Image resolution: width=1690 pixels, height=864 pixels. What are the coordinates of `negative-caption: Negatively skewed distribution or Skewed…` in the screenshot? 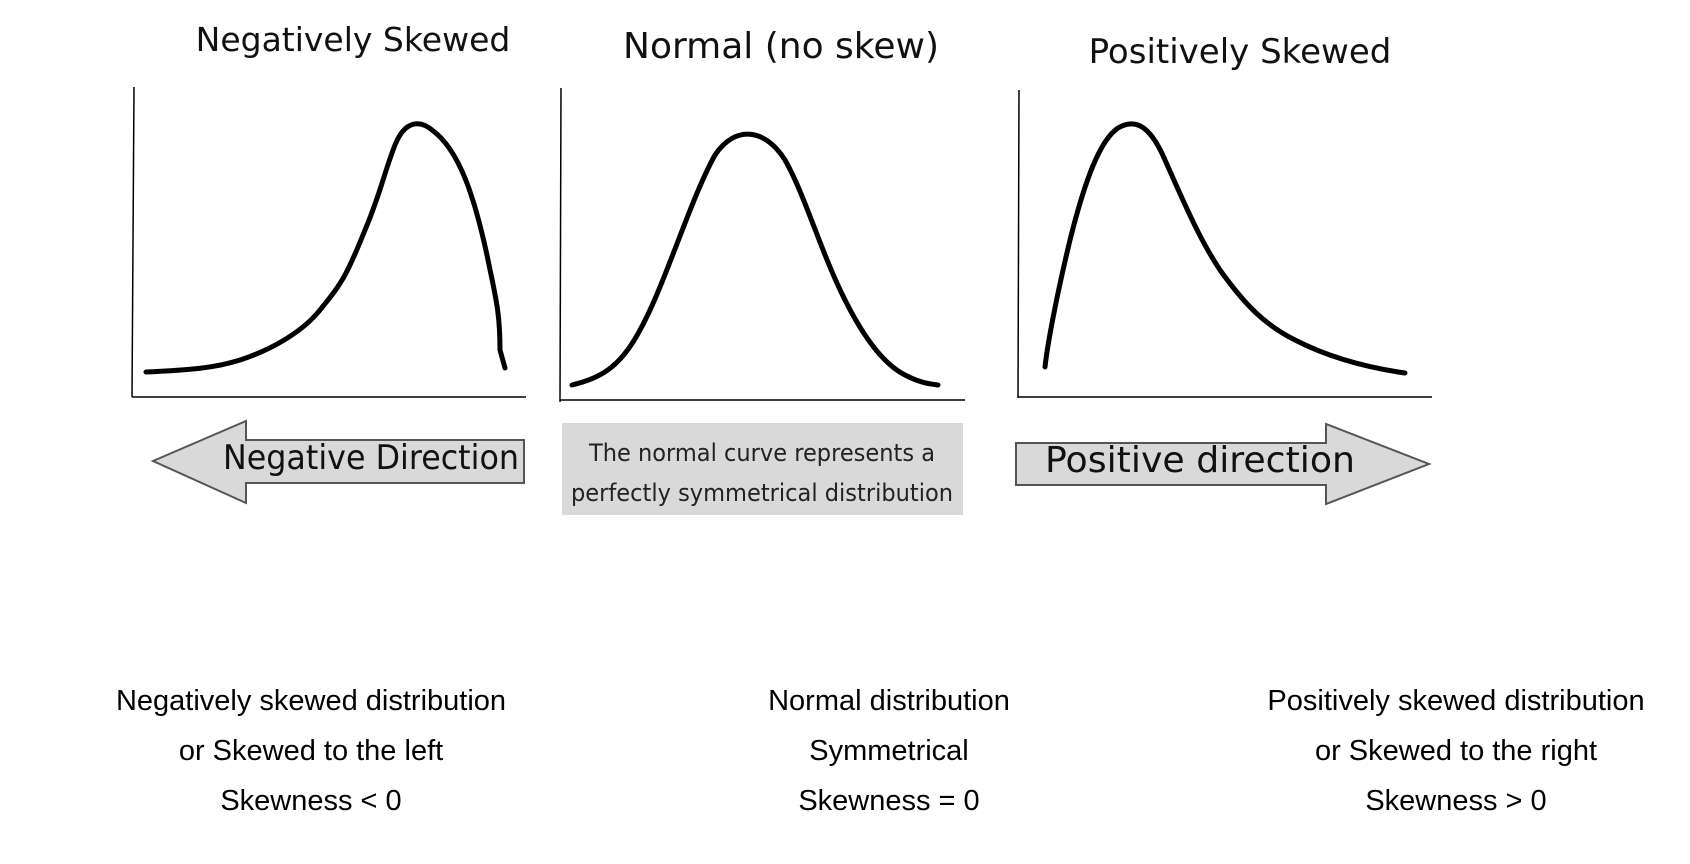 It's located at (311, 751).